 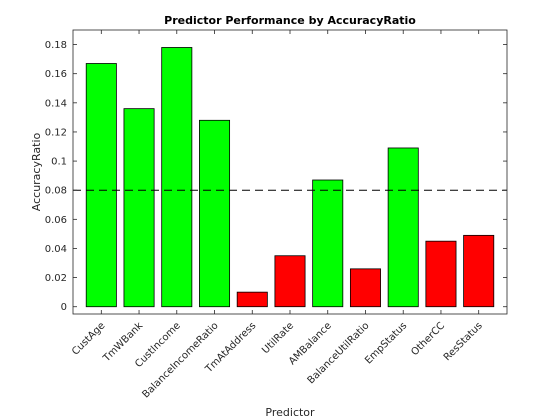 I want to click on y-tick-label: 0.08, so click(x=56, y=191).